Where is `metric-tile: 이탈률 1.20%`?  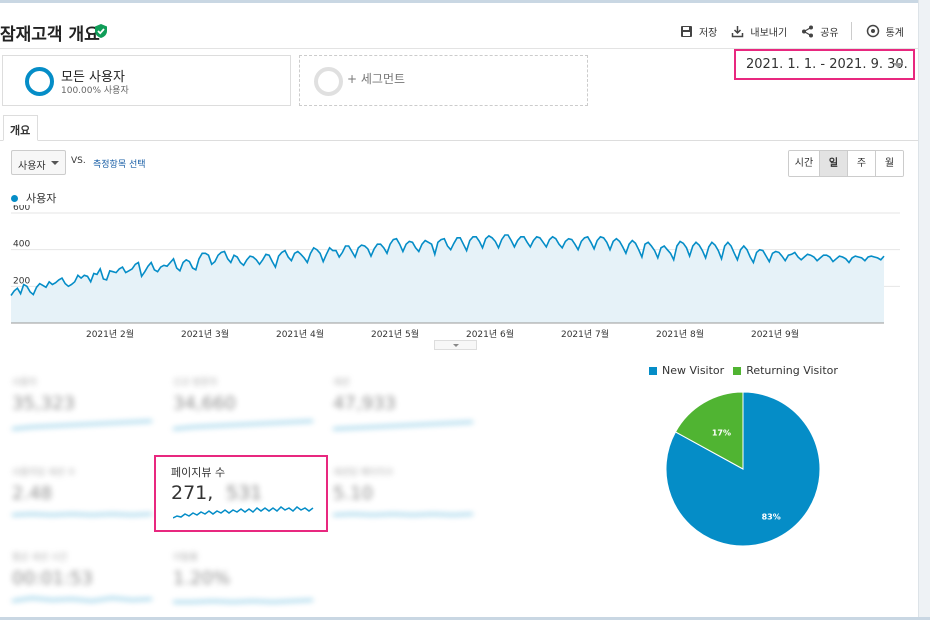 metric-tile: 이탈률 1.20% is located at coordinates (238, 575).